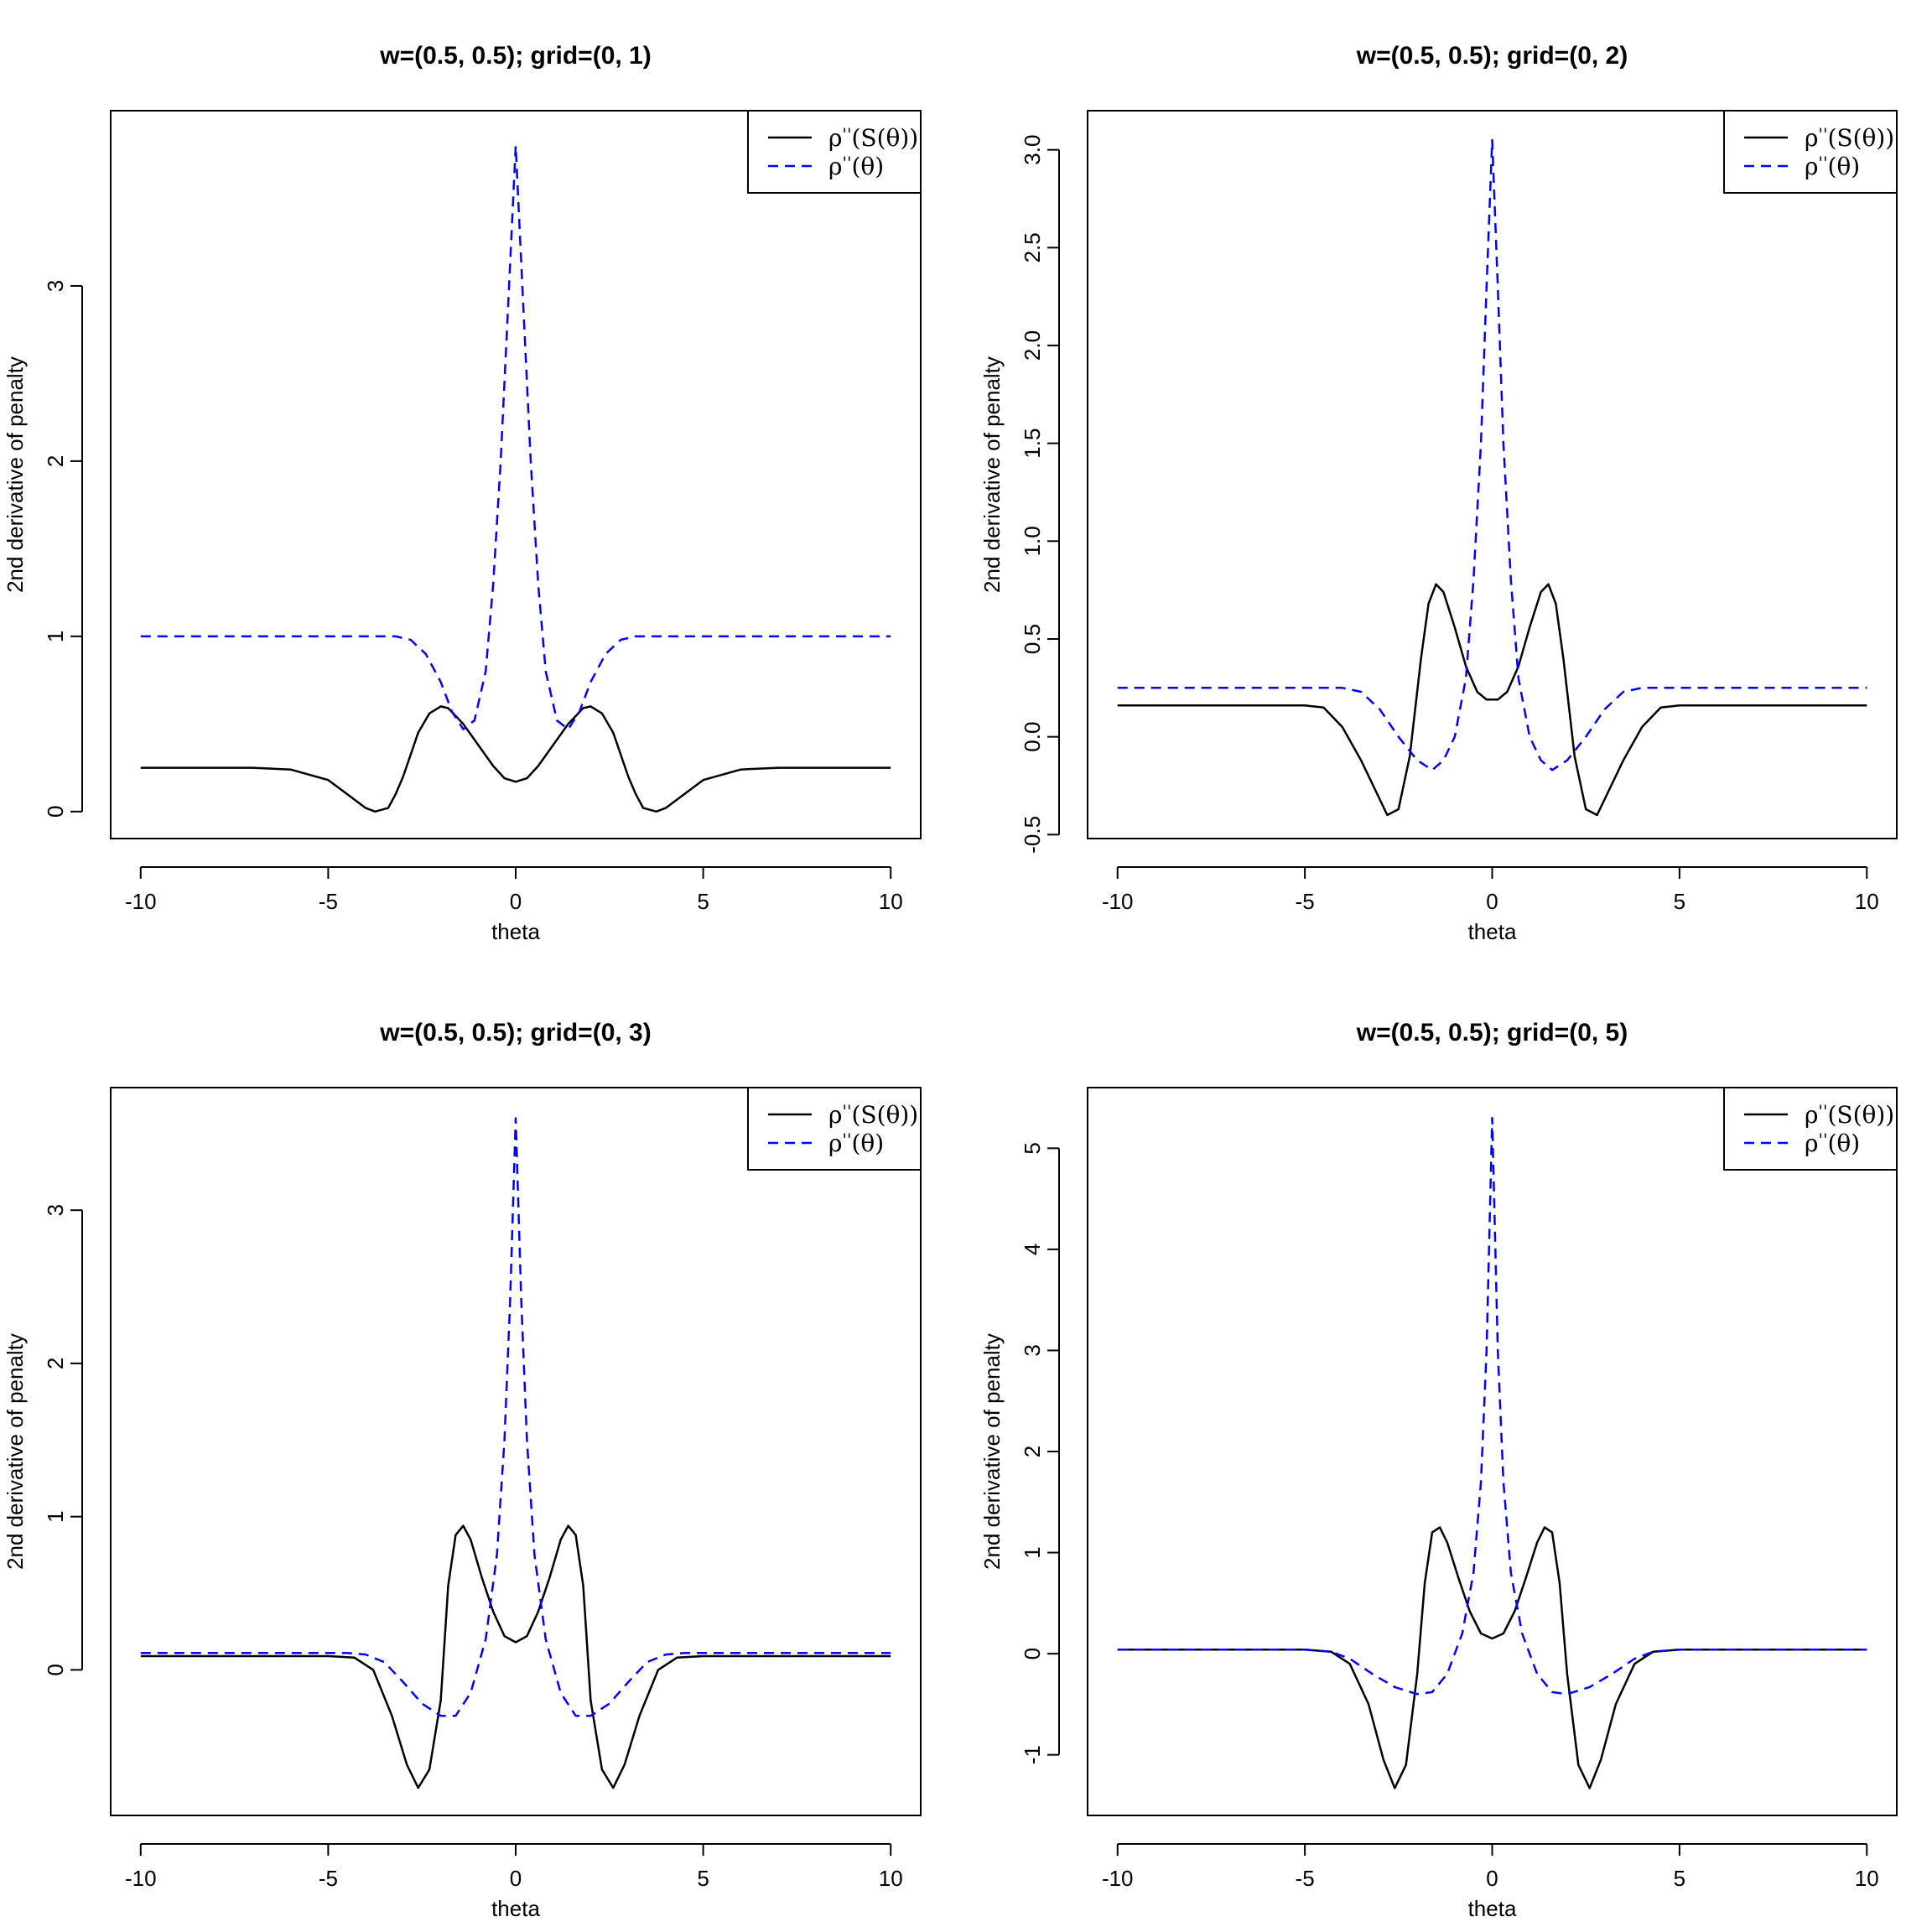 The image size is (1932, 1932). Describe the element at coordinates (1032, 541) in the screenshot. I see `y-tick-label: 1.0` at that location.